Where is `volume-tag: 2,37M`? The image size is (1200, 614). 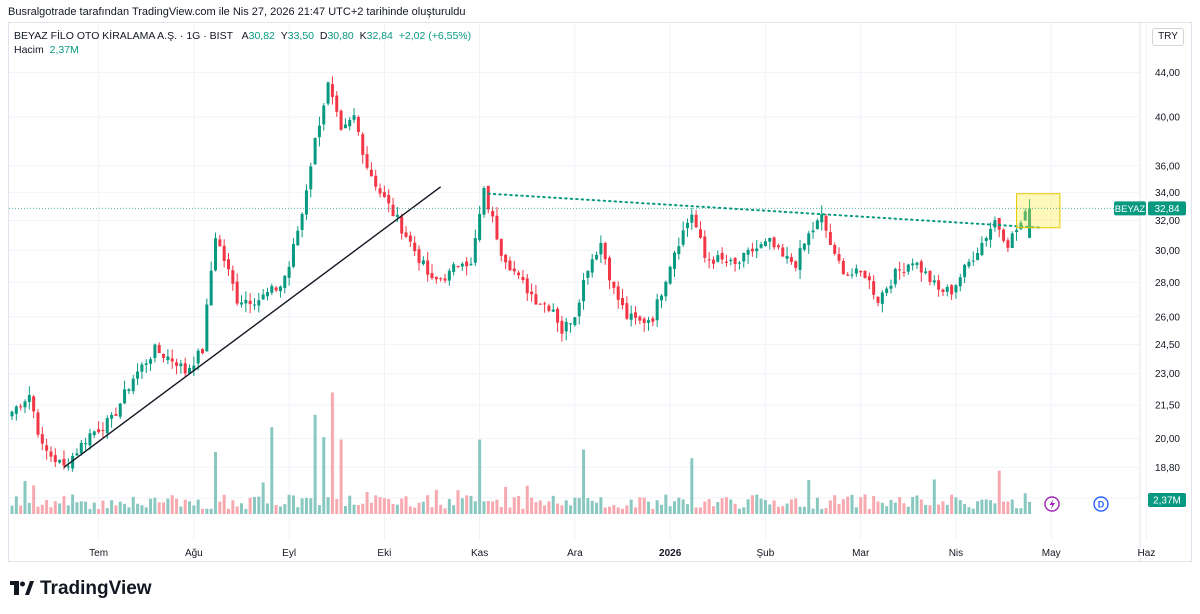
volume-tag: 2,37M is located at coordinates (1167, 501).